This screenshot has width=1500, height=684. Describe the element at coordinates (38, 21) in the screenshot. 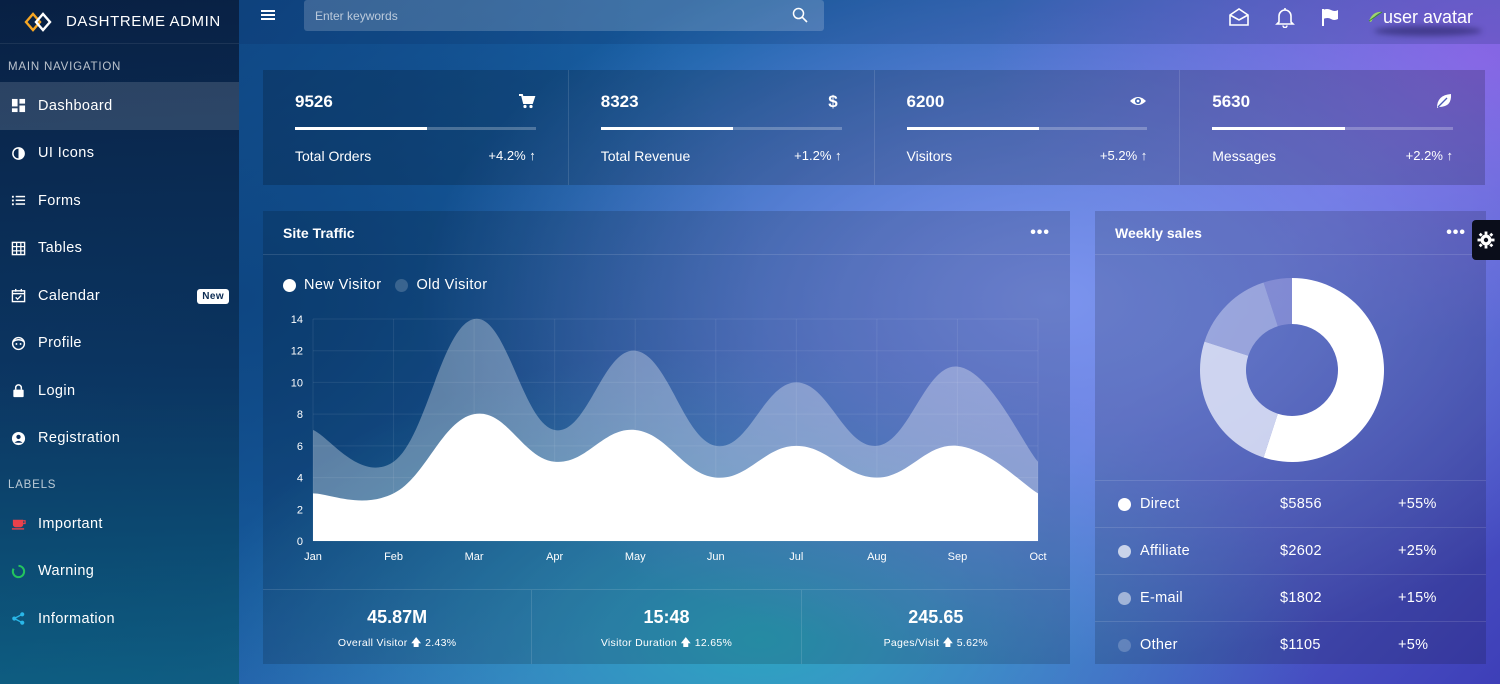

I see `brand-logo-icon` at that location.